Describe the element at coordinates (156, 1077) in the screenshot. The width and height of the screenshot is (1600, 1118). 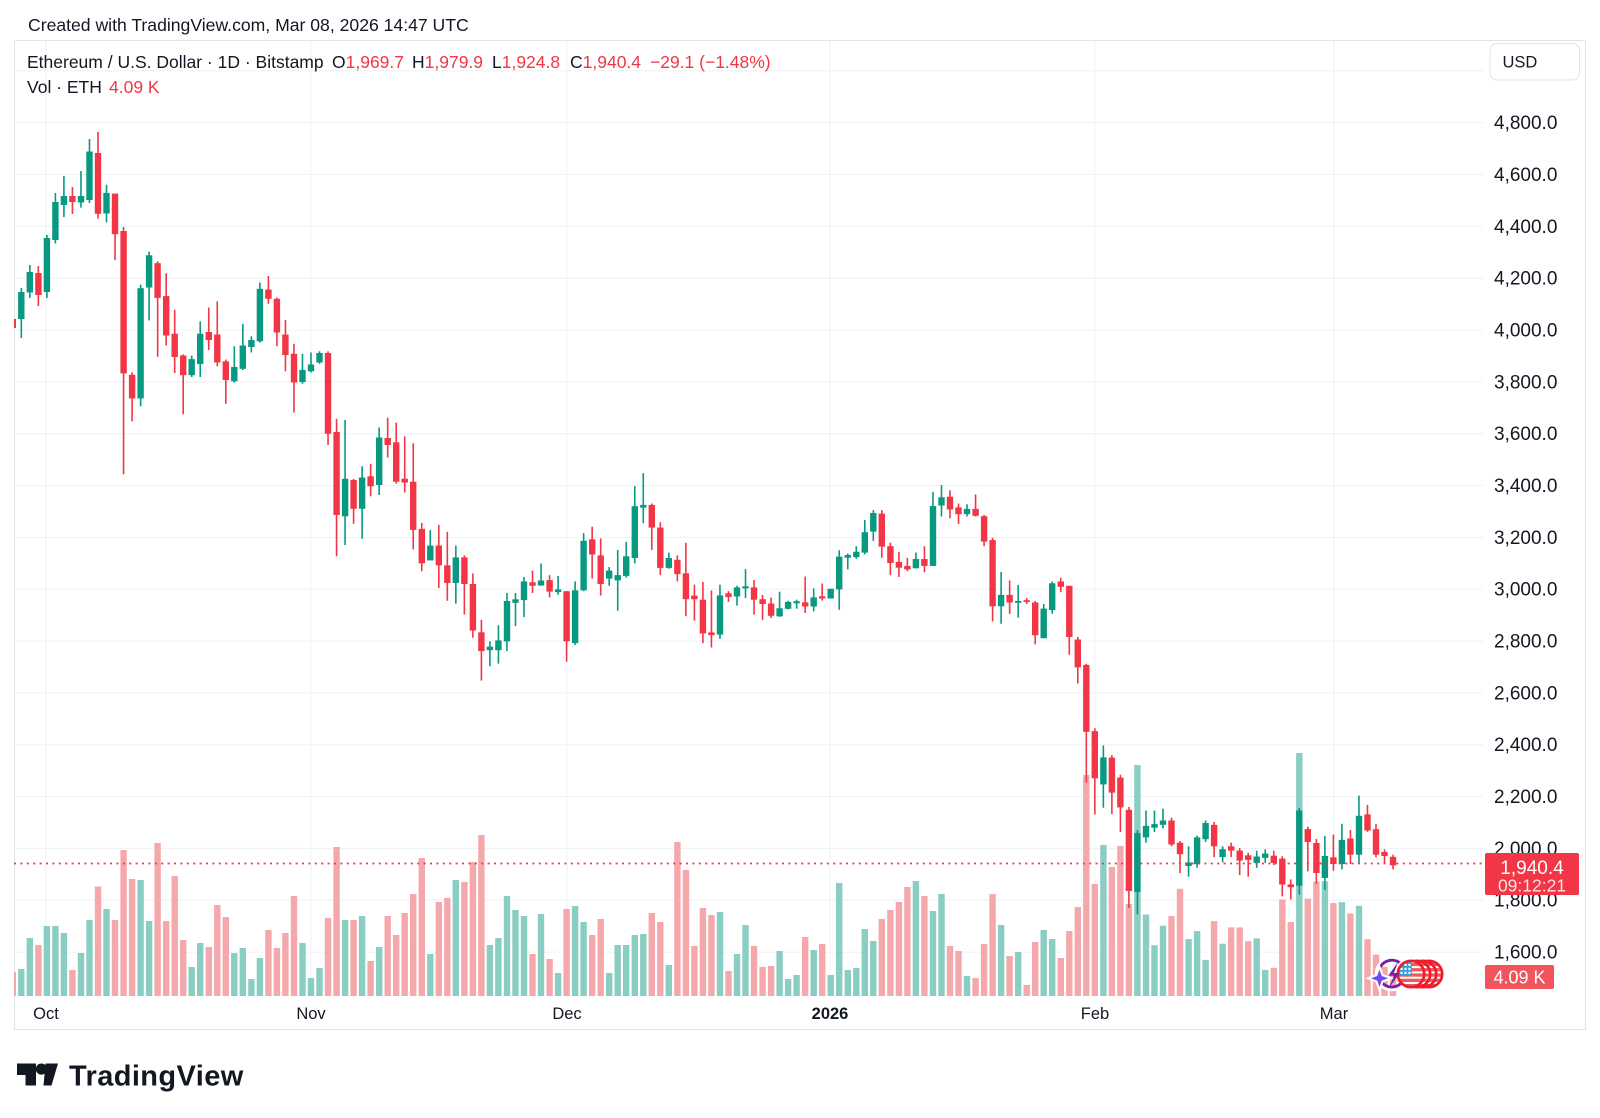
I see `svg-text: TradingView` at that location.